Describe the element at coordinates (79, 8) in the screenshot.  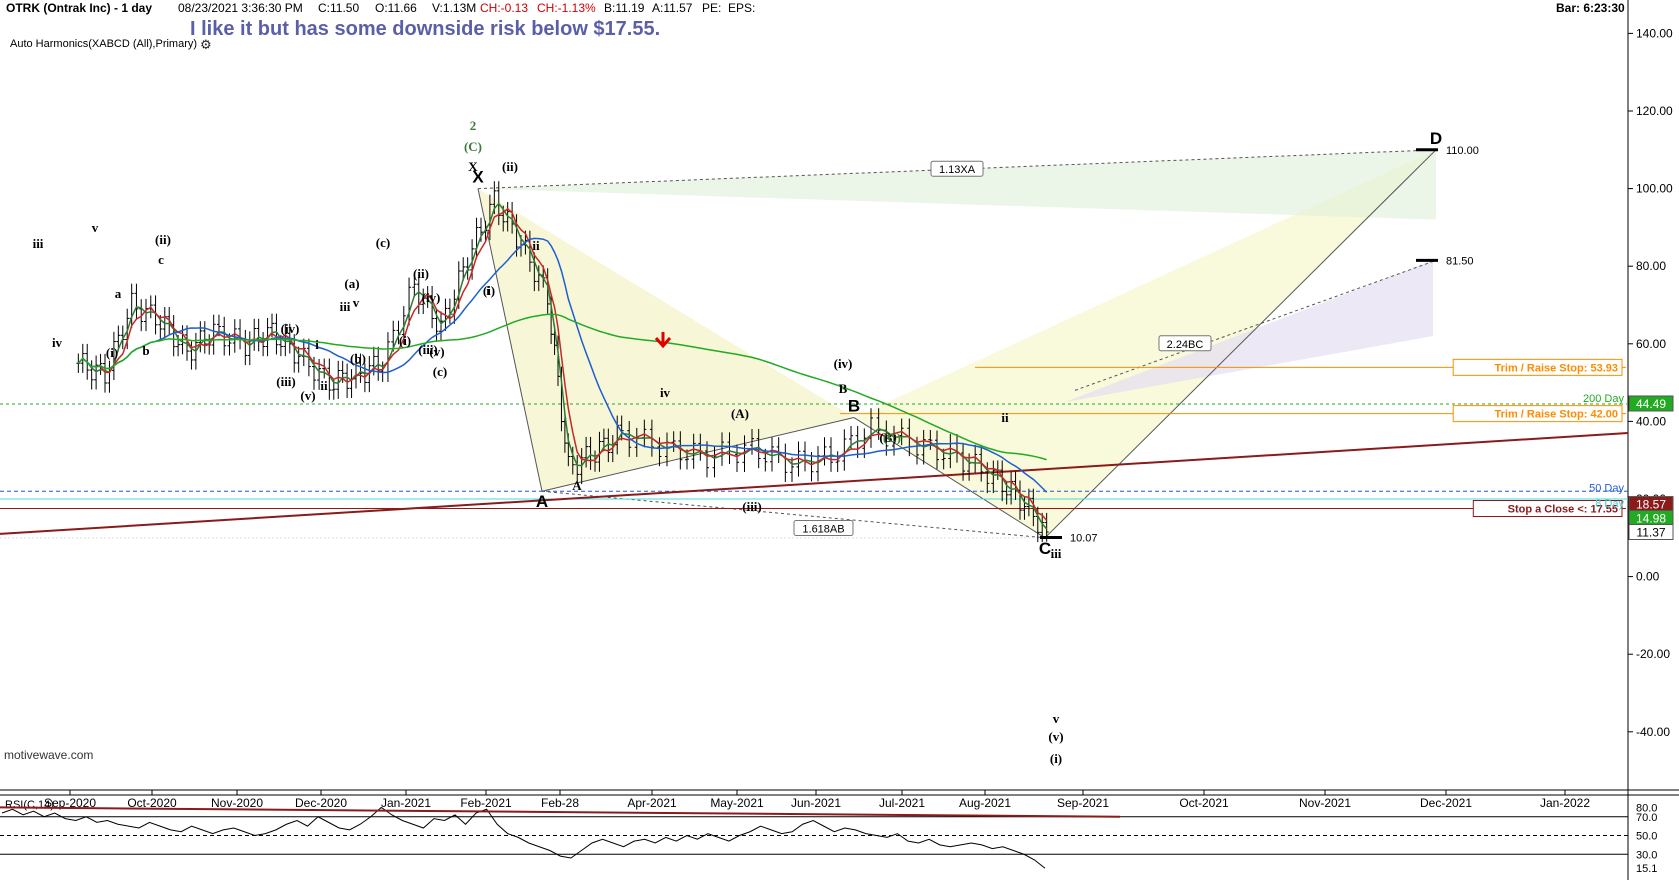
I see `symbol-title: OTRK (Ontrak Inc) - 1 day` at that location.